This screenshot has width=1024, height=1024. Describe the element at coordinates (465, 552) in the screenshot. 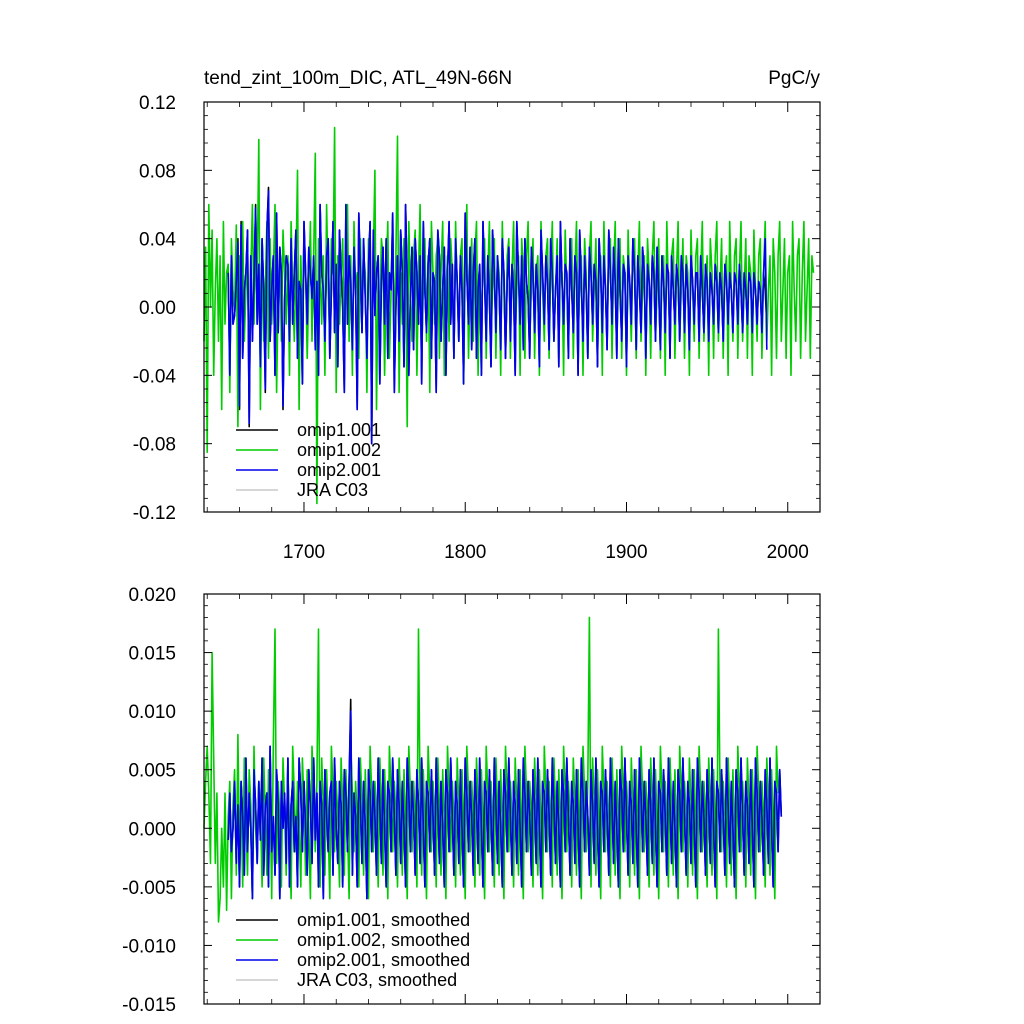

I see `x-tick-label: 1800` at that location.